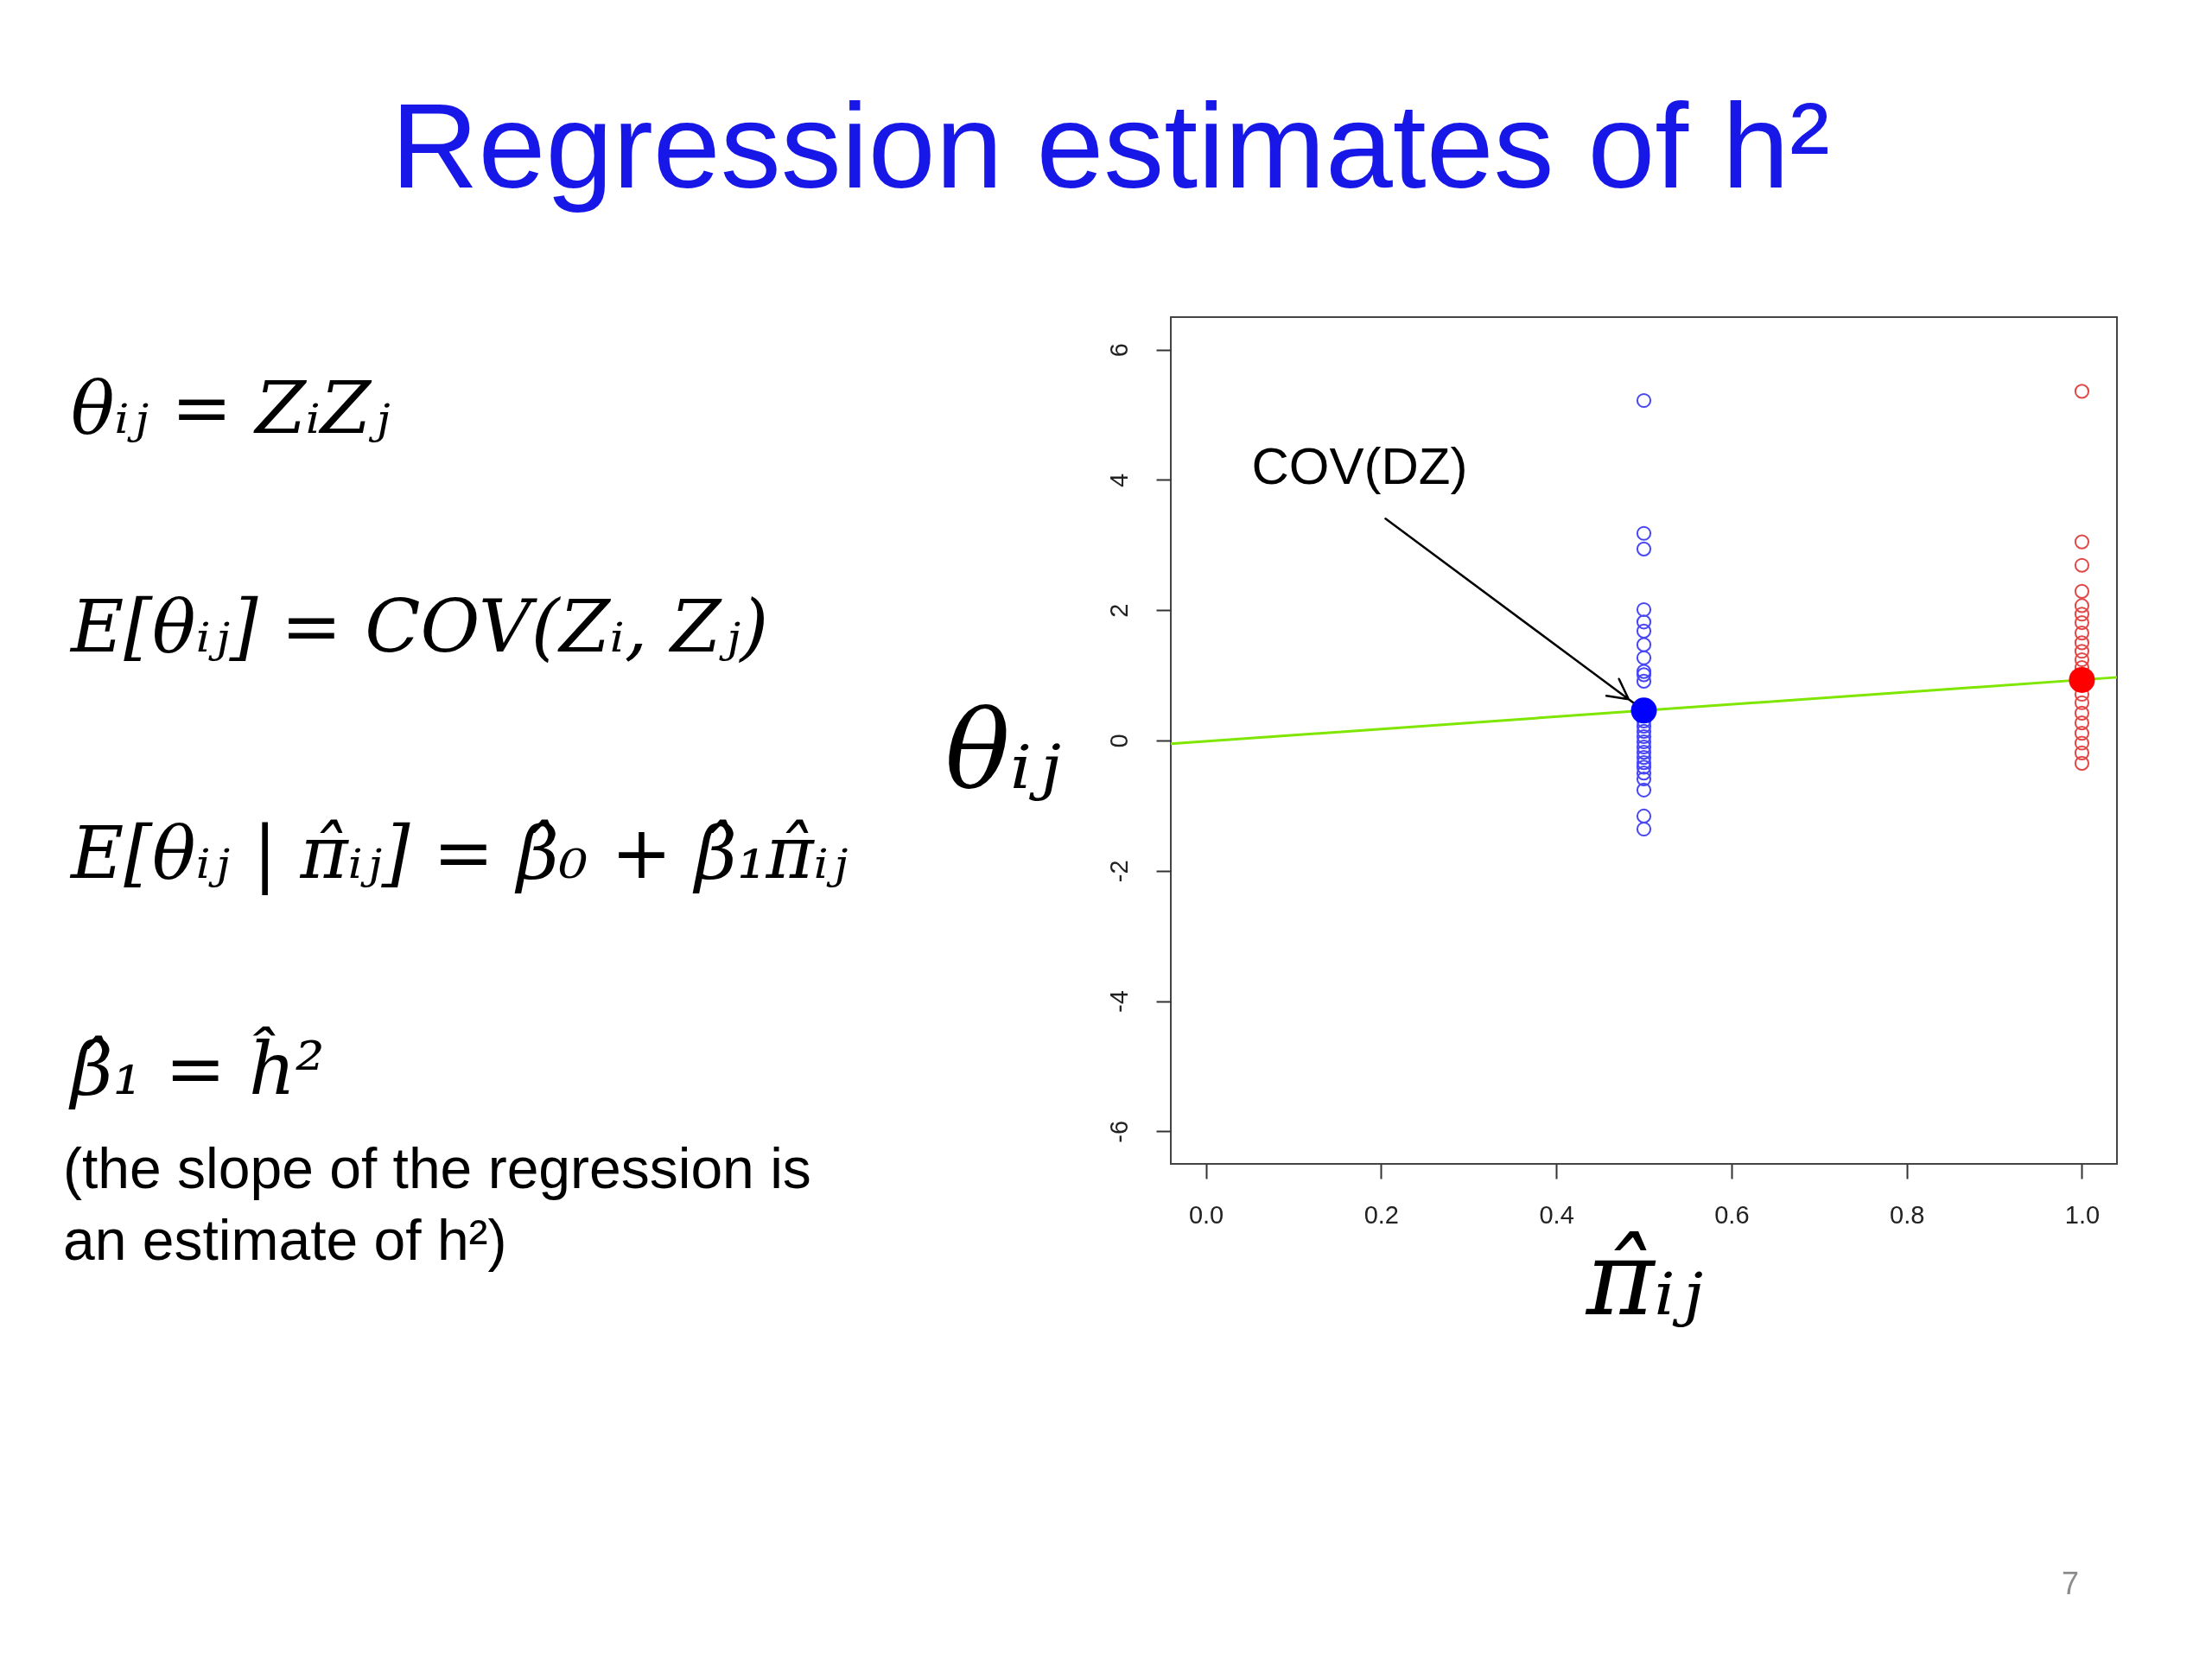 This screenshot has width=2212, height=1659. I want to click on y-tick-label: 4, so click(1118, 480).